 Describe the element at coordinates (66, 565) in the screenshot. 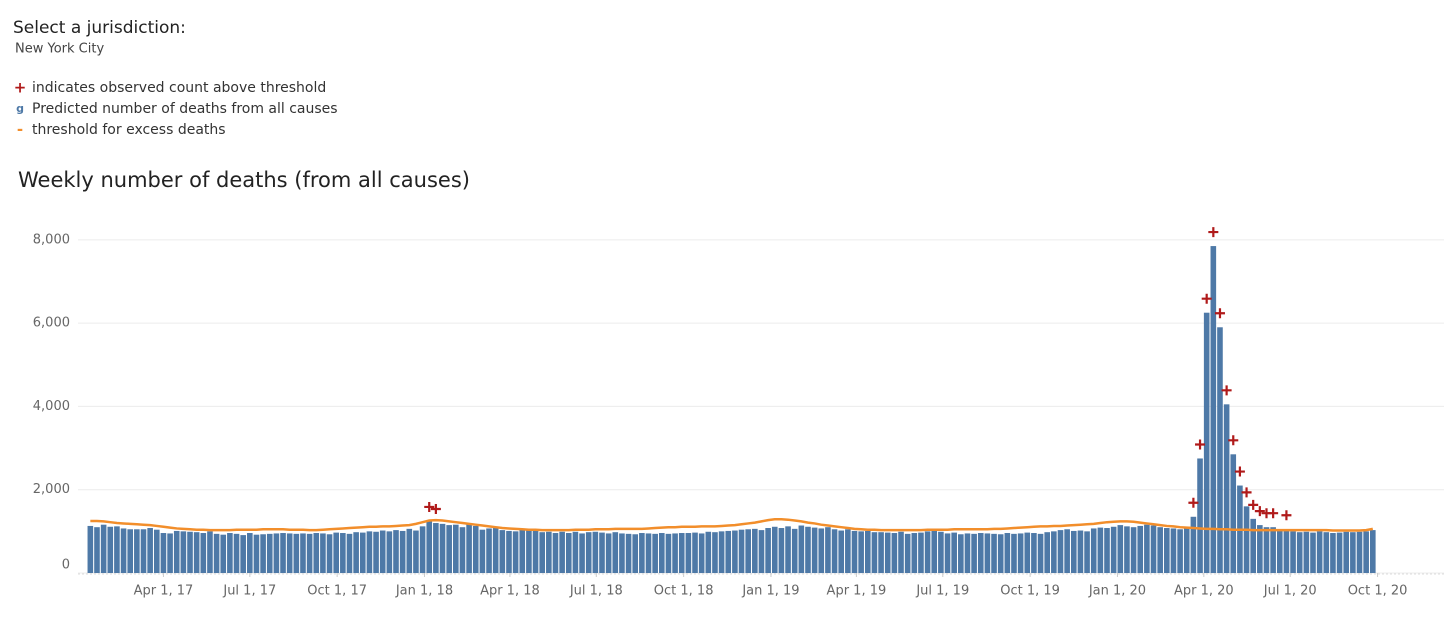

I see `y-tick-label: 0` at that location.